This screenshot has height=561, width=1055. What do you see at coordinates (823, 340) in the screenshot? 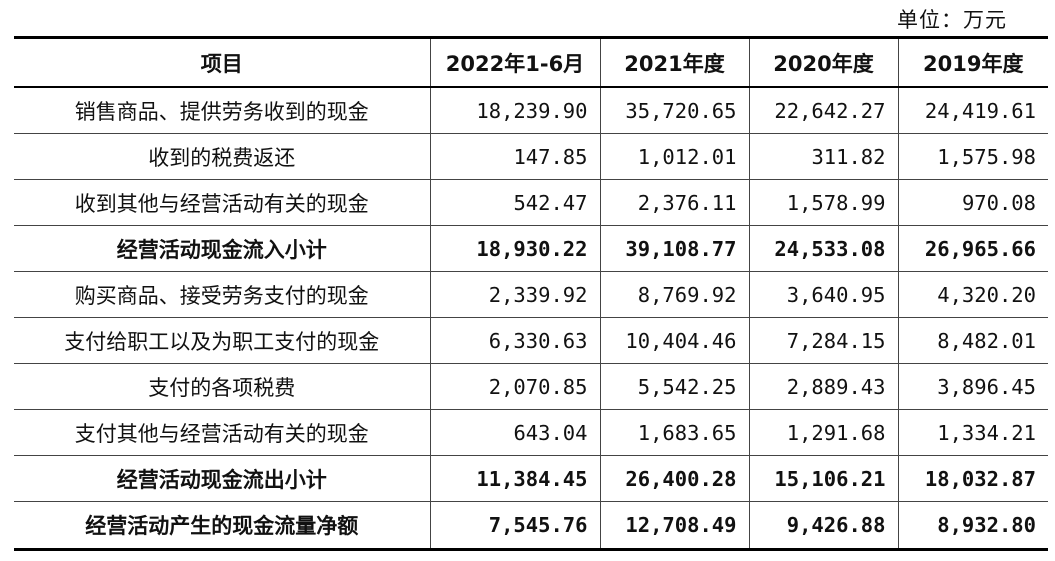
I see `value-cell: 7,284.15` at bounding box center [823, 340].